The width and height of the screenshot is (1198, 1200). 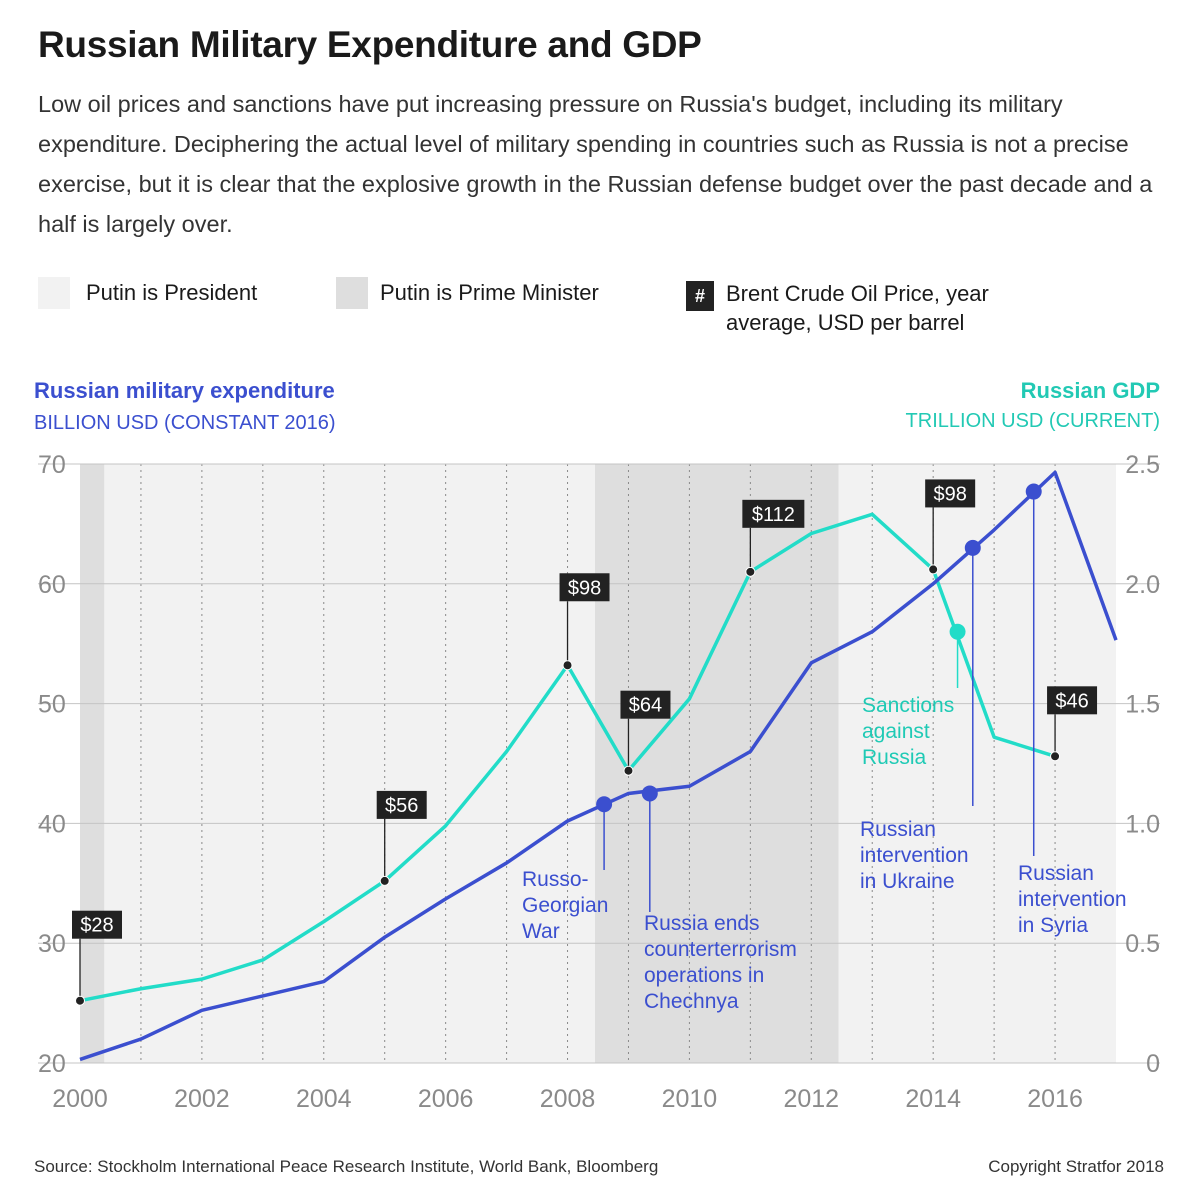 I want to click on copyright-note: Copyright Stratfor 2018, so click(x=1076, y=1166).